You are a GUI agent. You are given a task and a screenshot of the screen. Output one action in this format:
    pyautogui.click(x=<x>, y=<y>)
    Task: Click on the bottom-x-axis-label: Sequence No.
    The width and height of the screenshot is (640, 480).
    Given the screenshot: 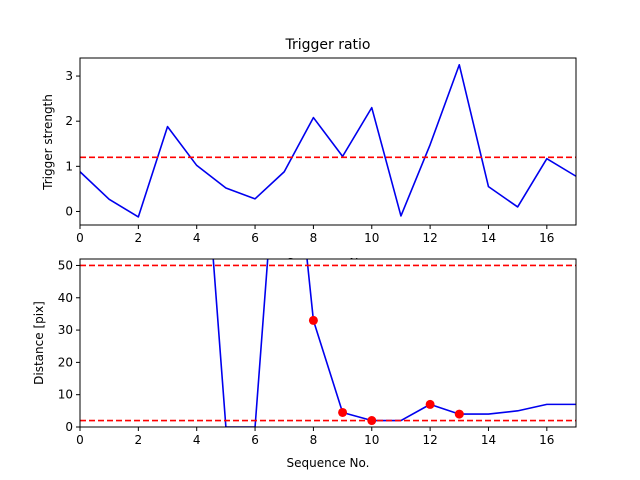 What is the action you would take?
    pyautogui.click(x=328, y=463)
    